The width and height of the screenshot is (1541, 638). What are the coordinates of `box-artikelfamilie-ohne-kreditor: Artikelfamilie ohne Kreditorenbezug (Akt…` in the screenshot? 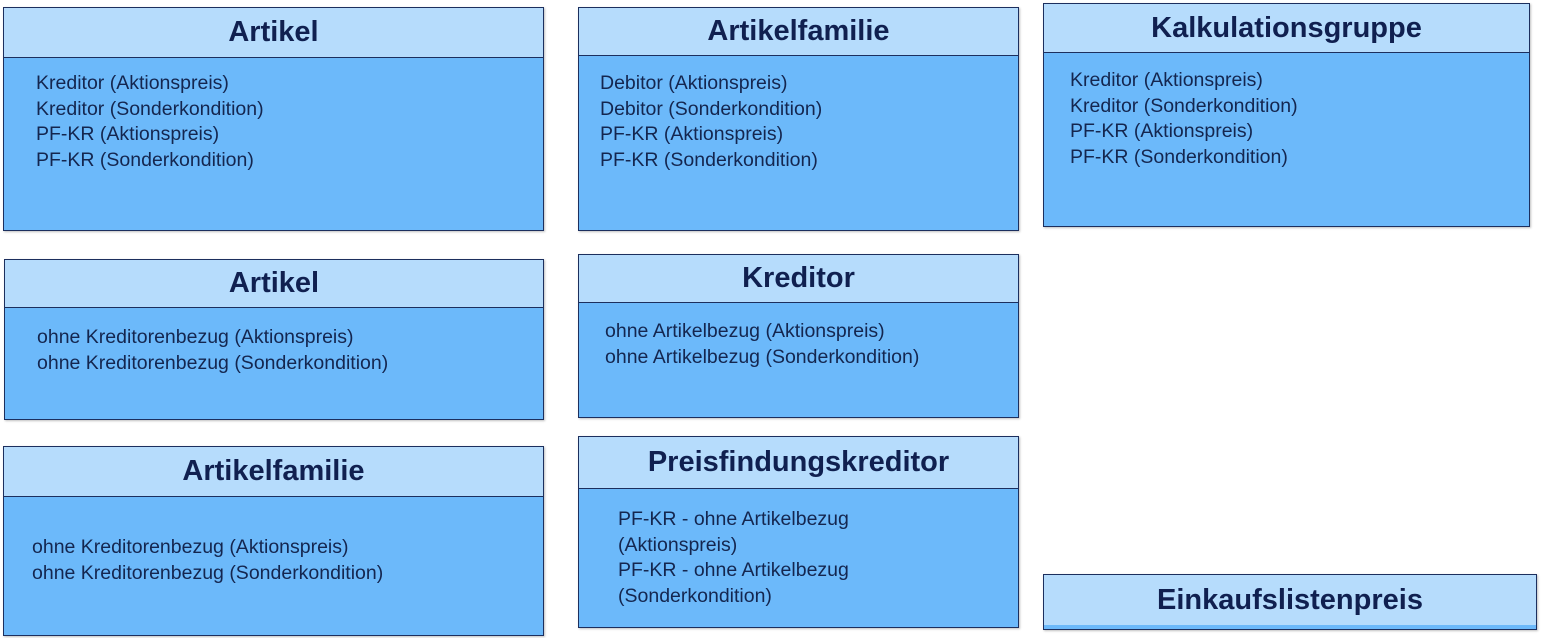 It's located at (273, 541).